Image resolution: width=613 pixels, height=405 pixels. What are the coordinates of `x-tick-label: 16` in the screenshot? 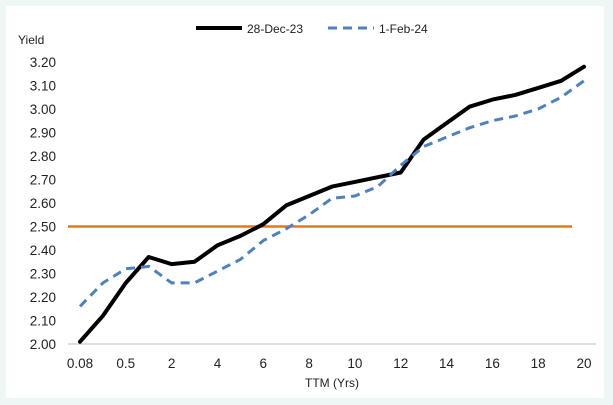 It's located at (492, 363).